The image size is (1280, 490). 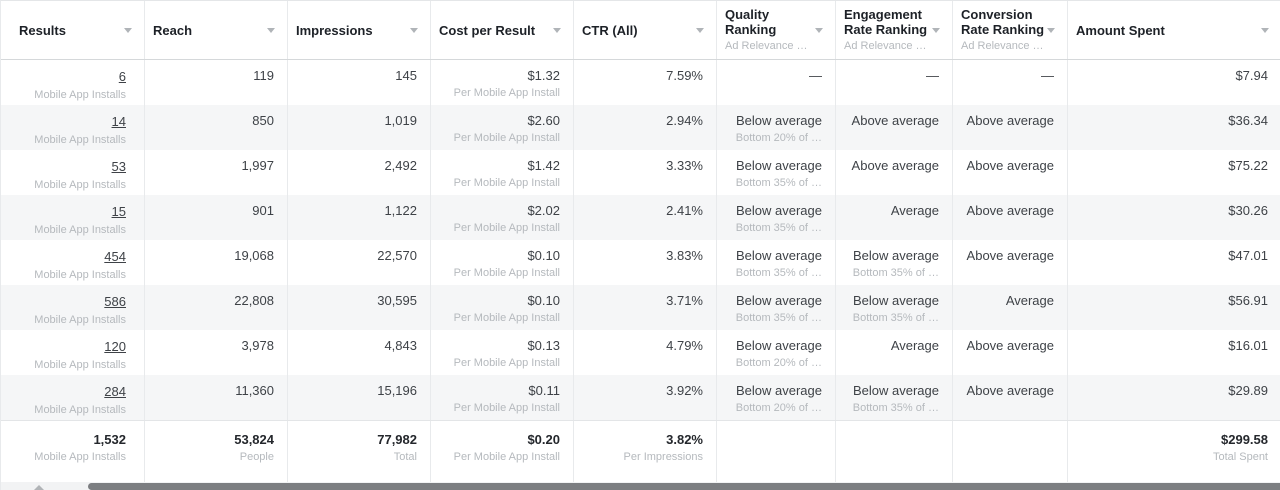 What do you see at coordinates (122, 76) in the screenshot?
I see `results-link: 6` at bounding box center [122, 76].